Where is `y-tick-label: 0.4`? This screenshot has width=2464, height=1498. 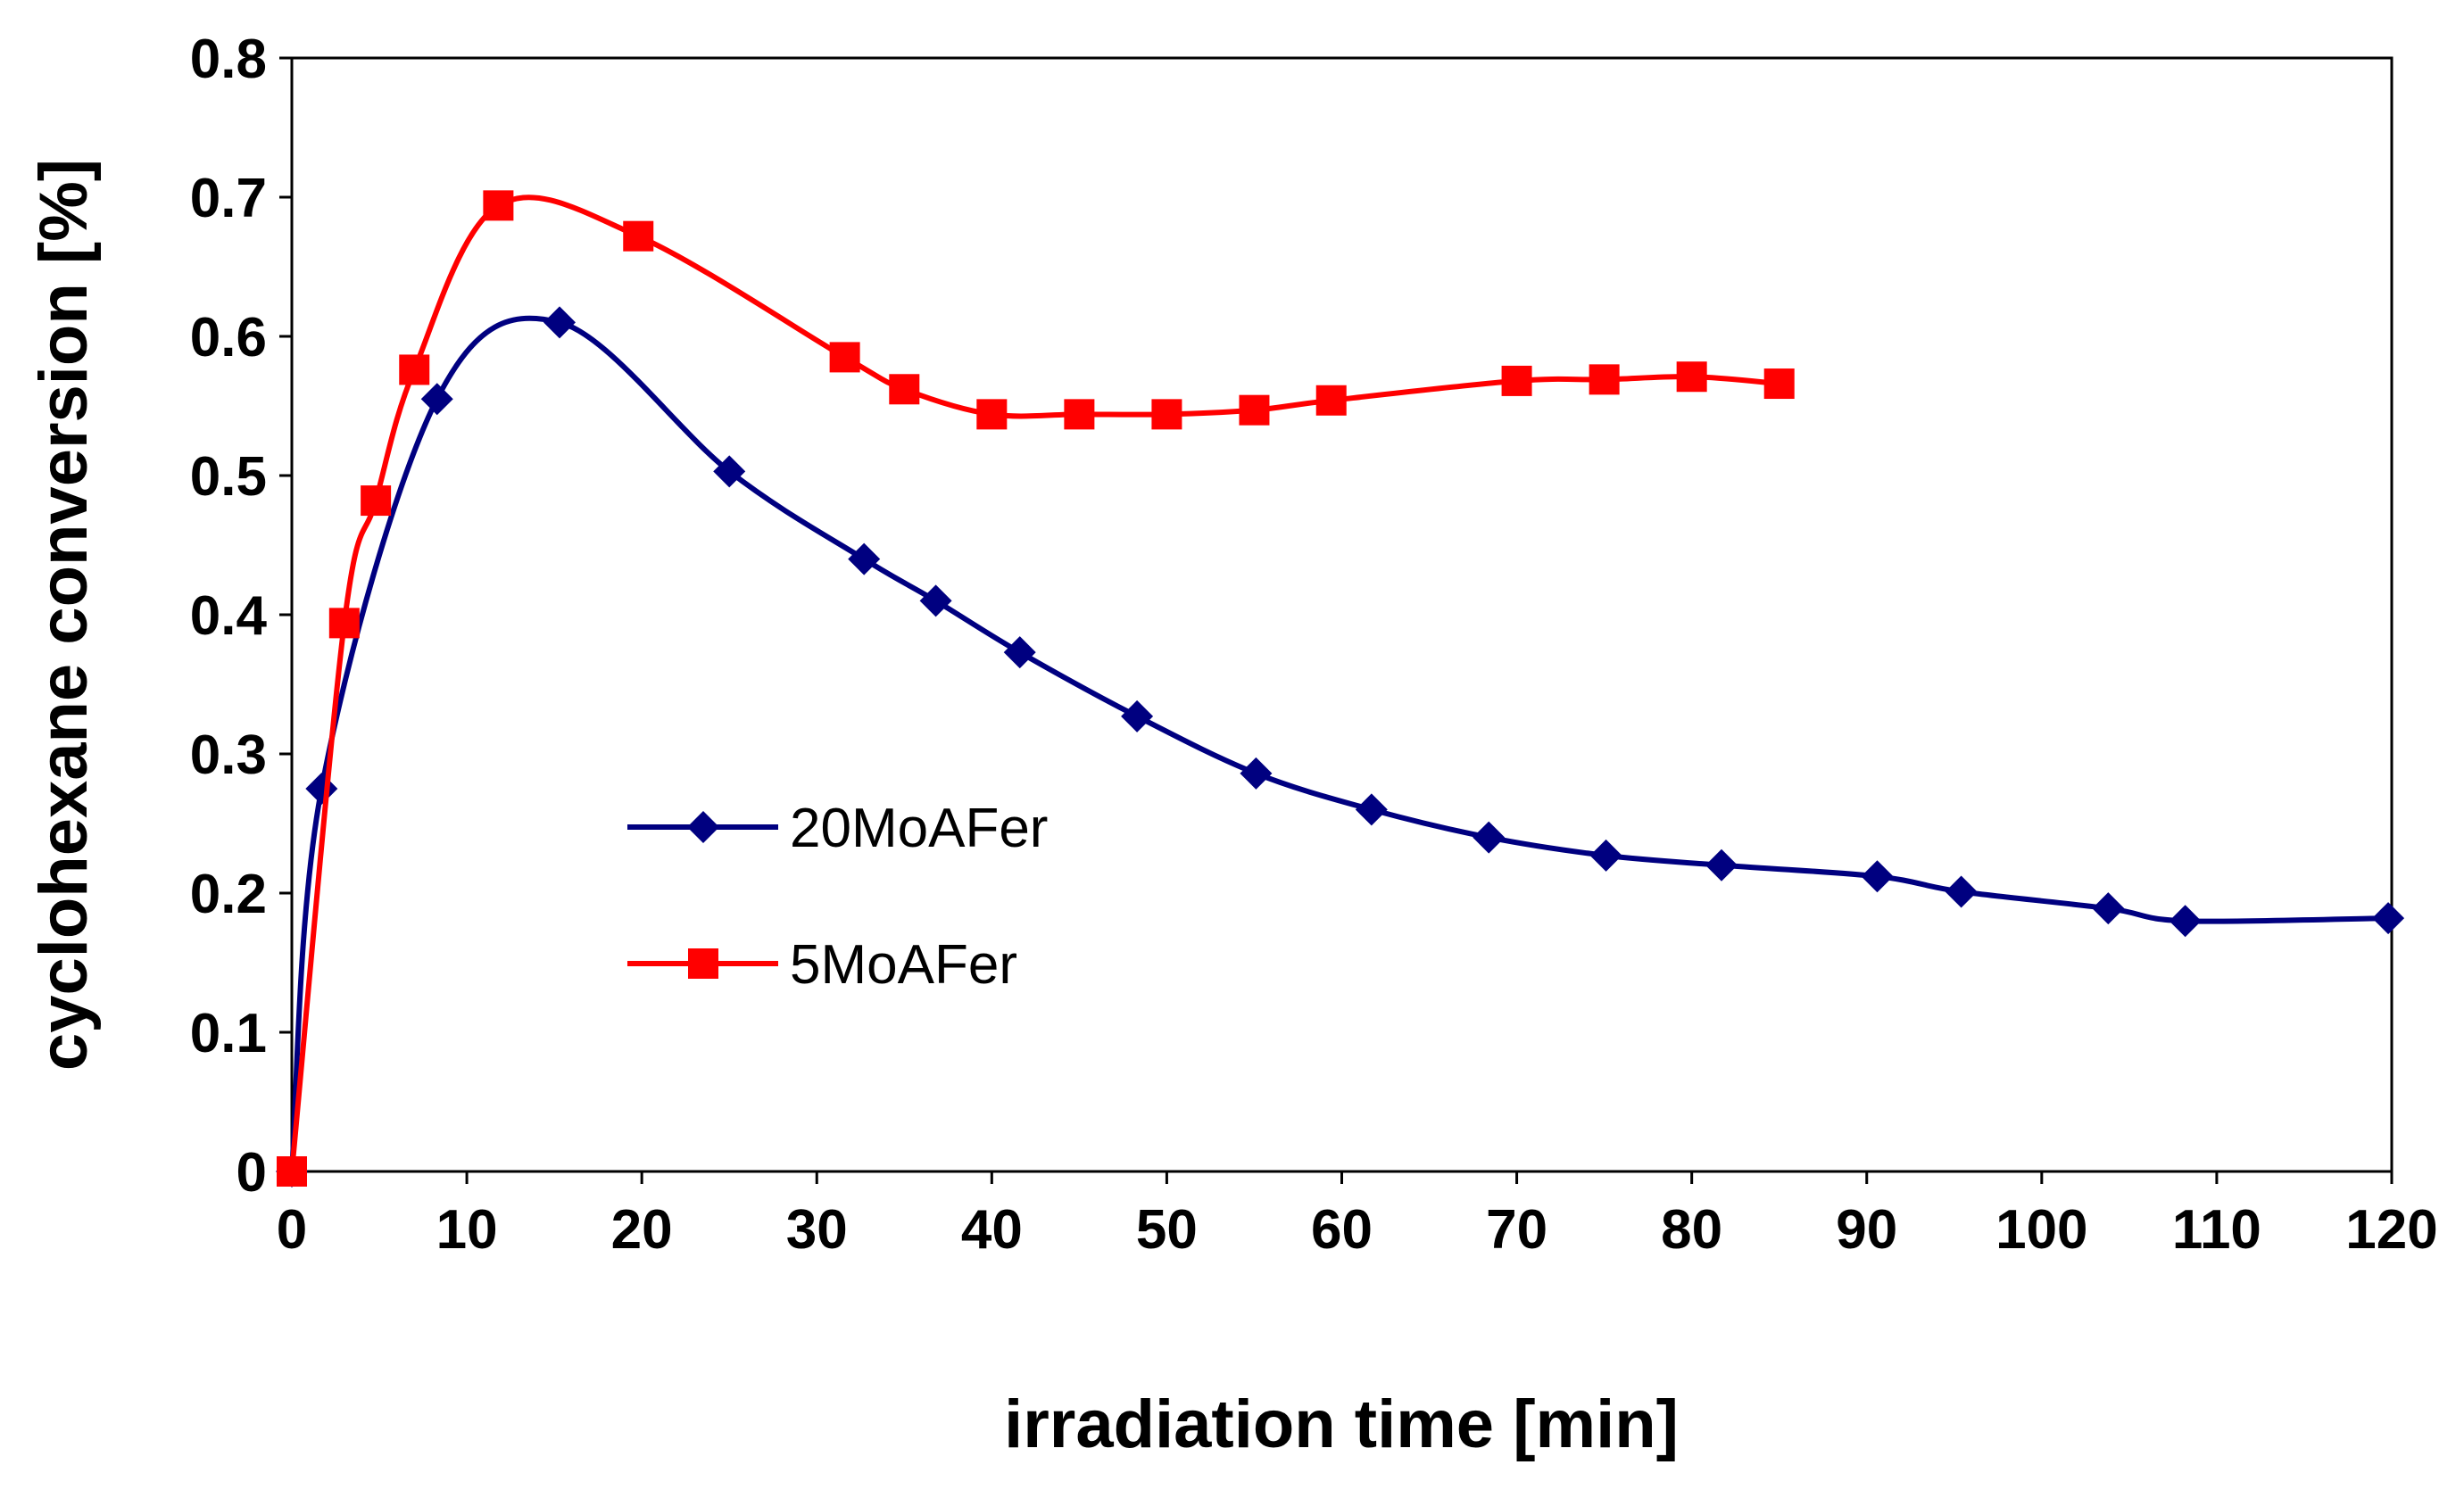
y-tick-label: 0.4 is located at coordinates (229, 616).